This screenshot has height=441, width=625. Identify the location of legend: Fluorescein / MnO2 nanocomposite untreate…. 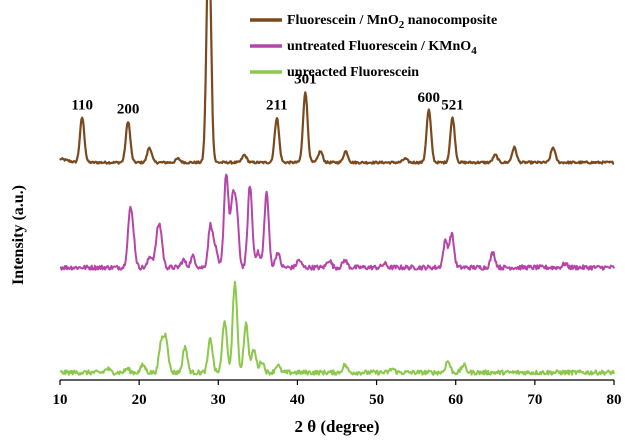
(373, 46).